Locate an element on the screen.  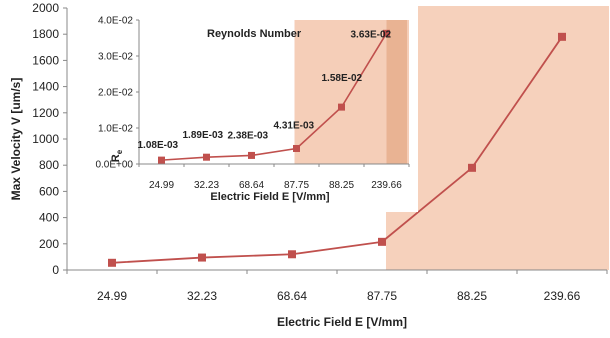
data-label-inset: 4.31E-03 is located at coordinates (294, 125).